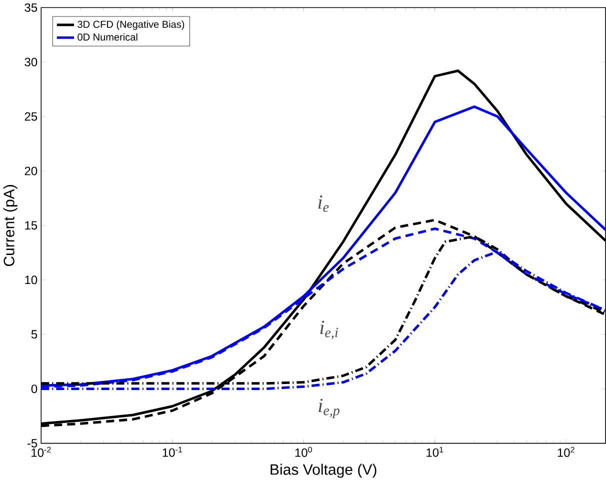 The width and height of the screenshot is (606, 481). What do you see at coordinates (31, 116) in the screenshot?
I see `y-tick-label: 25` at bounding box center [31, 116].